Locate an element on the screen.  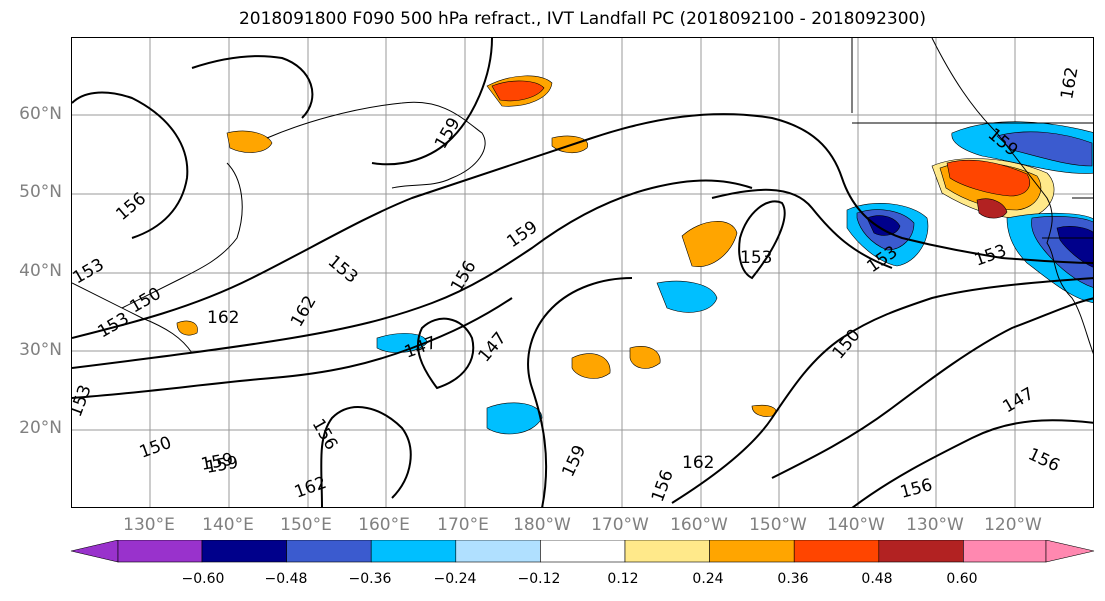
lon-label-130e: 130°E is located at coordinates (149, 525).